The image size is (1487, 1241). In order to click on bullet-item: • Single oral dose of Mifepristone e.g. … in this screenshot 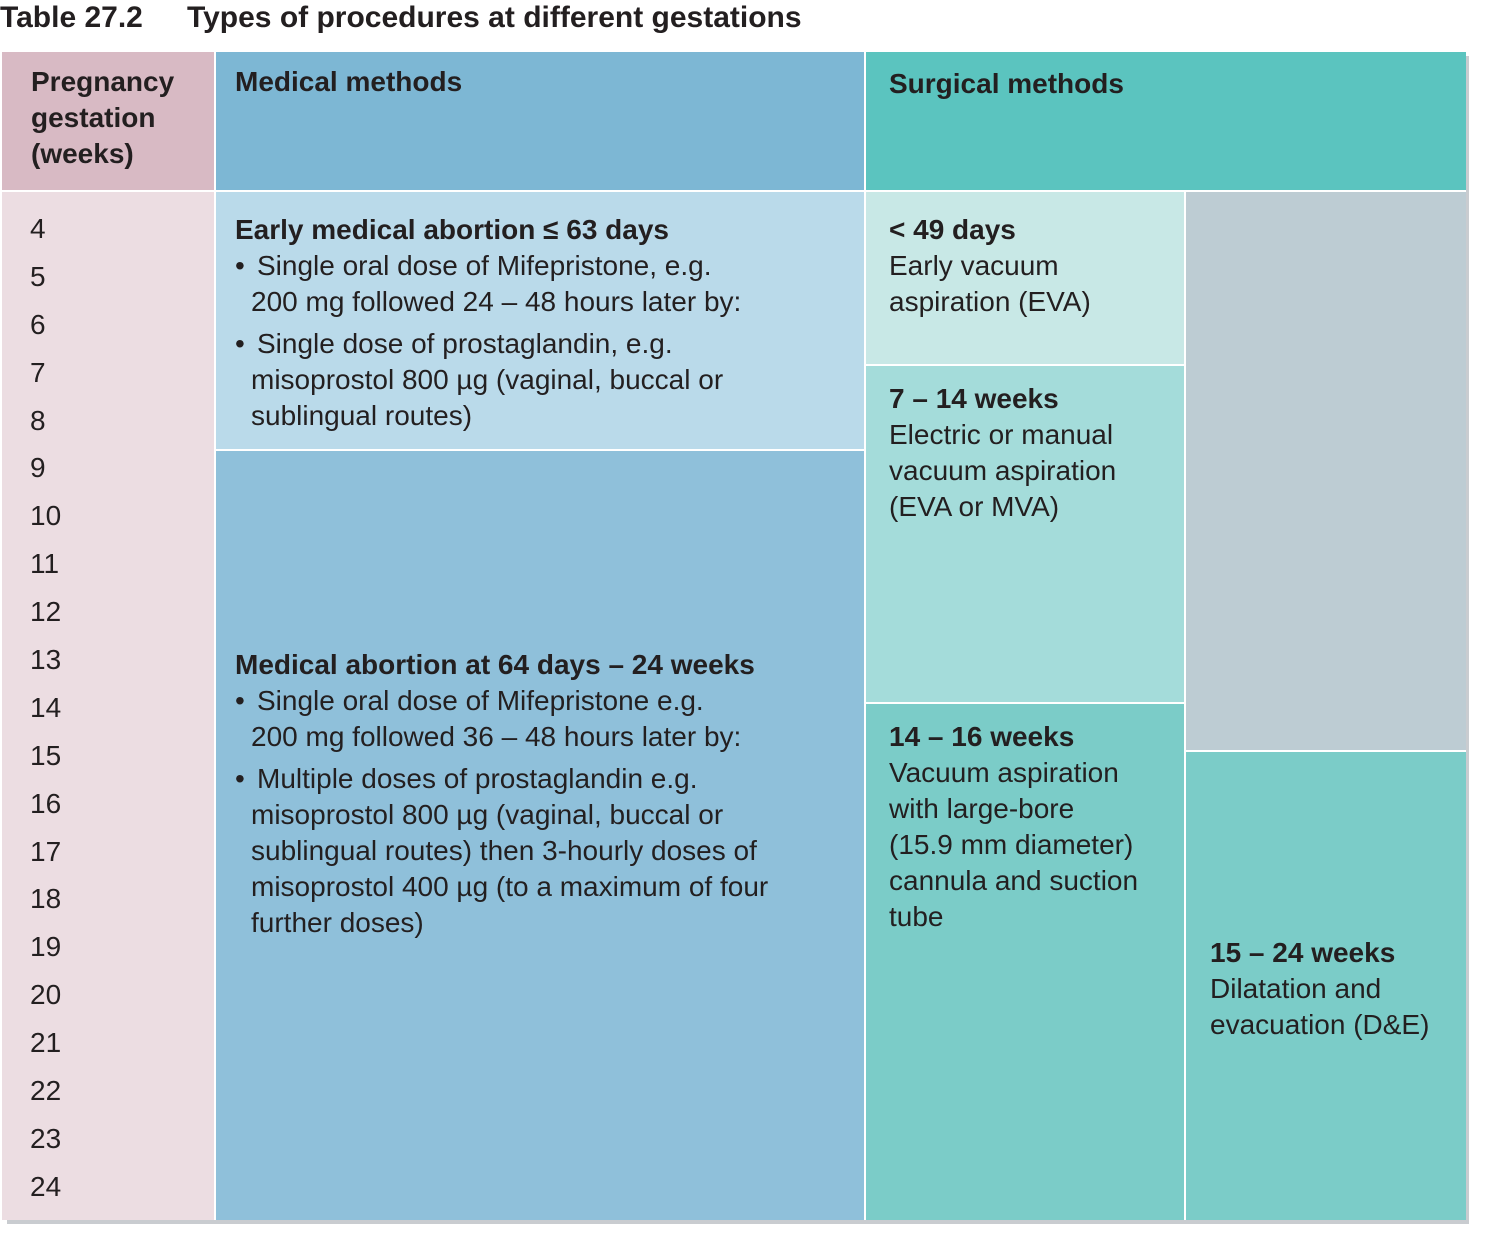, I will do `click(549, 719)`.